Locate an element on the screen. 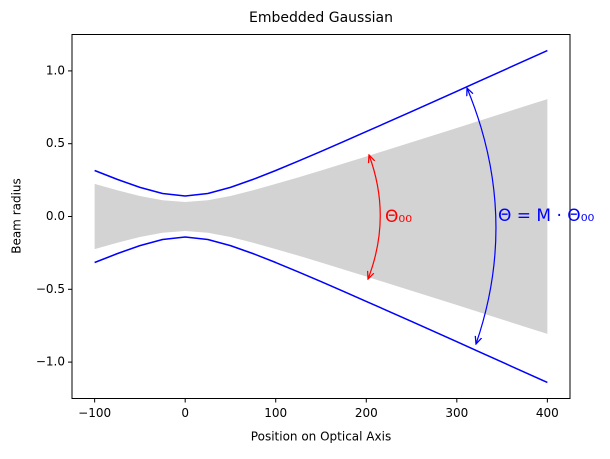 The width and height of the screenshot is (610, 459). y-axis-label: Beam radius is located at coordinates (17, 216).